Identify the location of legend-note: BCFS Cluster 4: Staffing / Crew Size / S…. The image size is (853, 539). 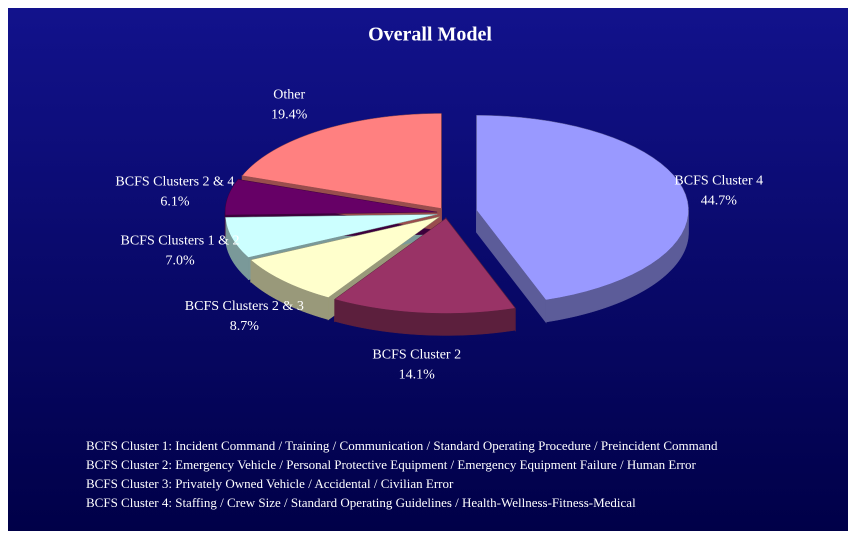
(361, 502).